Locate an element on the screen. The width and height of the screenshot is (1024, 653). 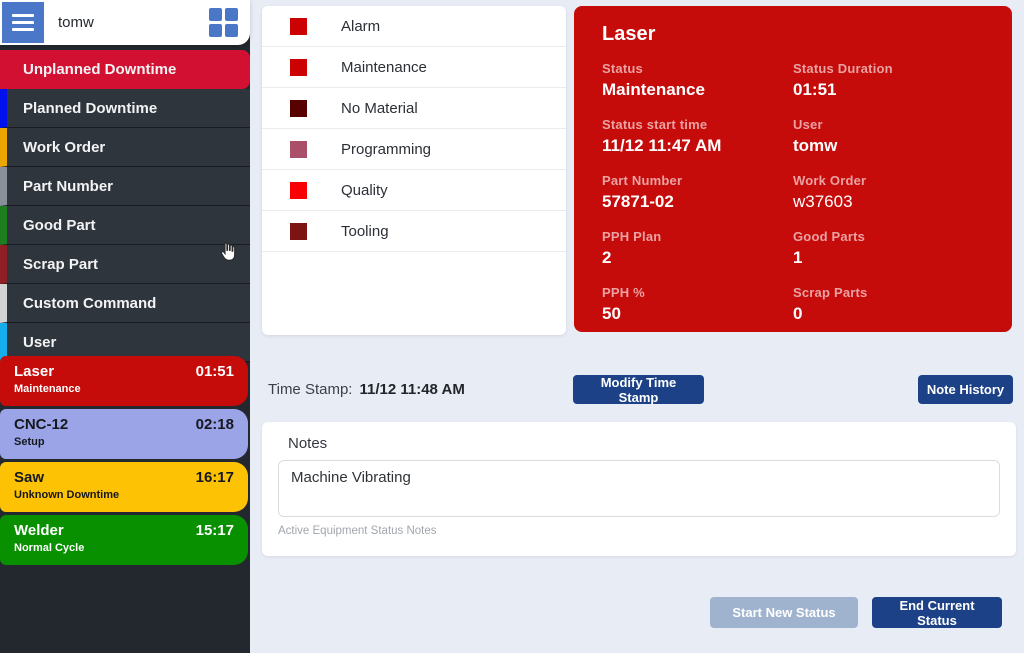
notes-helper-text: Active Equipment Status Notes is located at coordinates (357, 531).